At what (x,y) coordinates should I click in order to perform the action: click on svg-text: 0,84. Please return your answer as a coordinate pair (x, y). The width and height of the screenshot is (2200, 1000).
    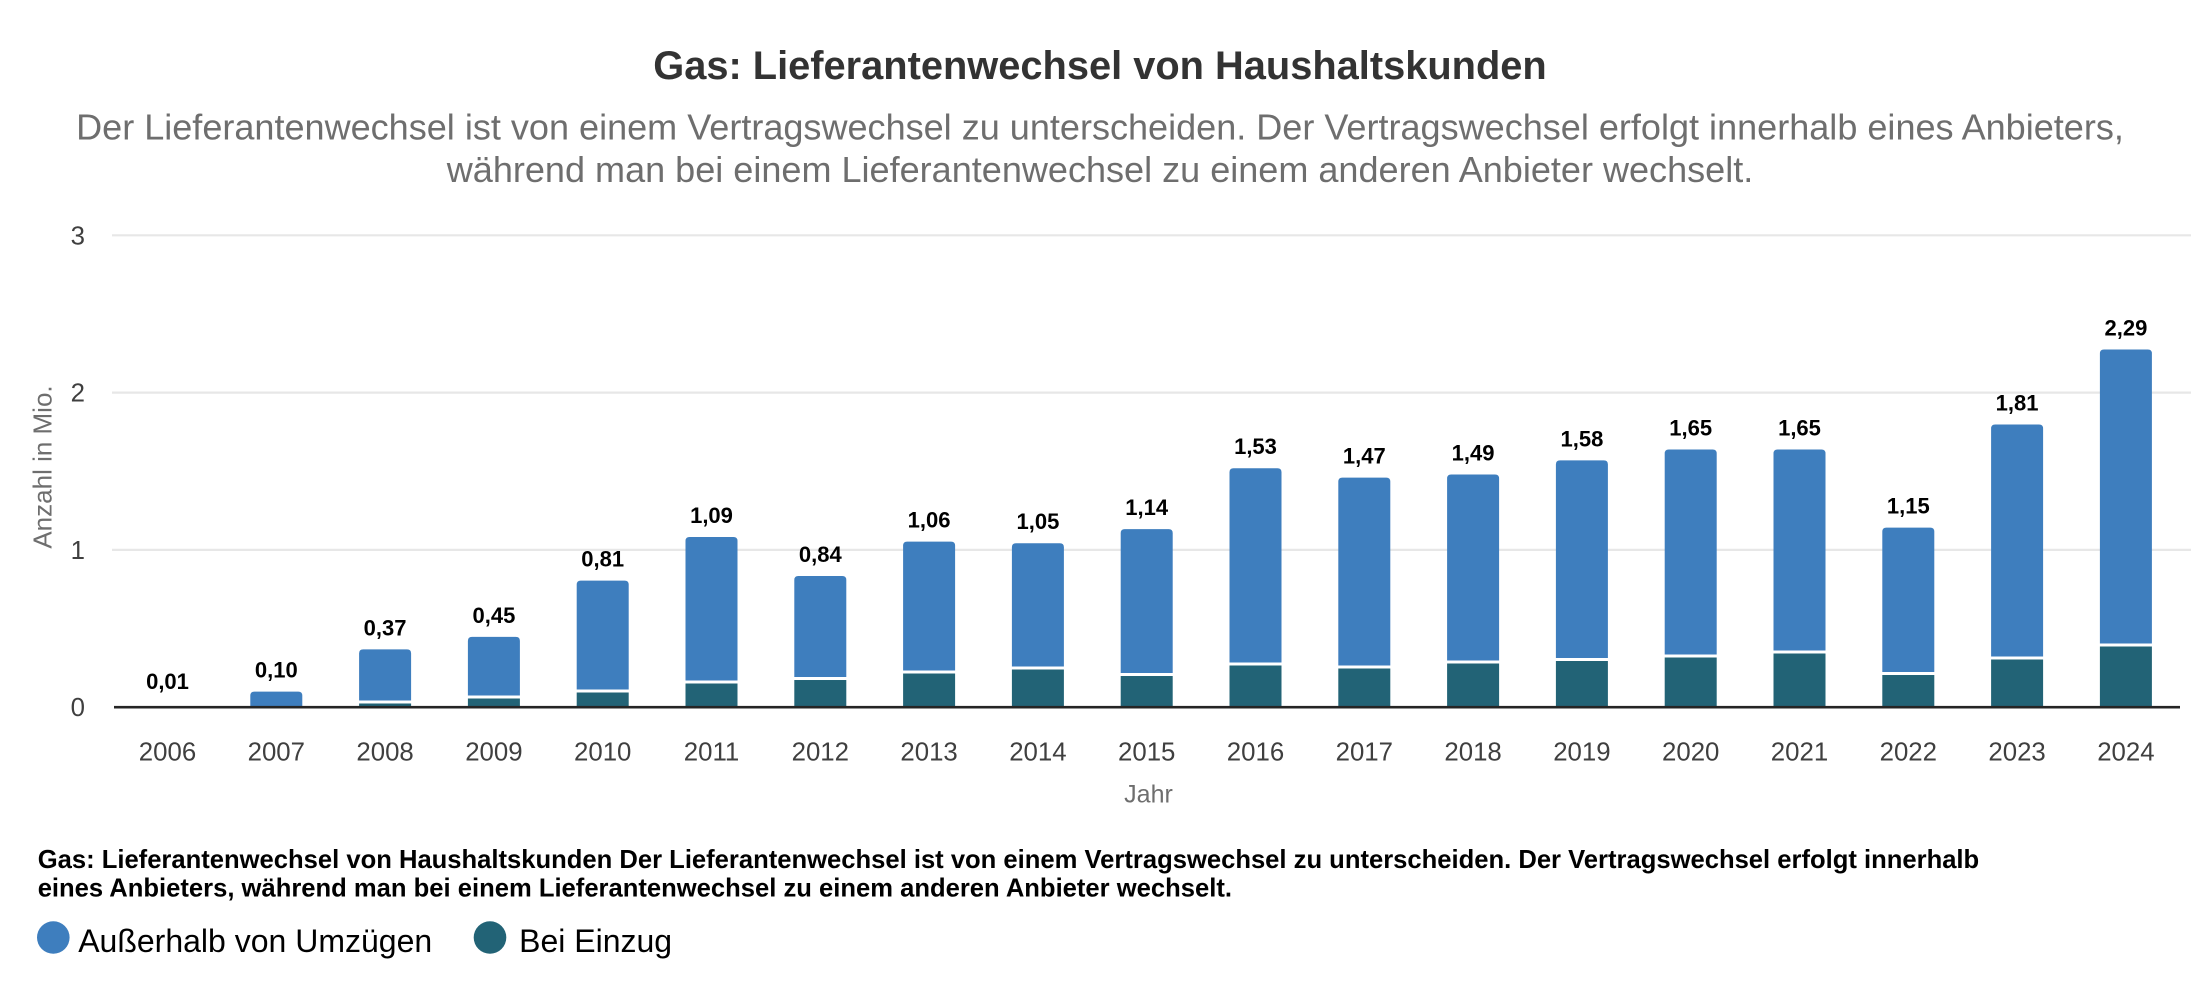
    Looking at the image, I should click on (821, 554).